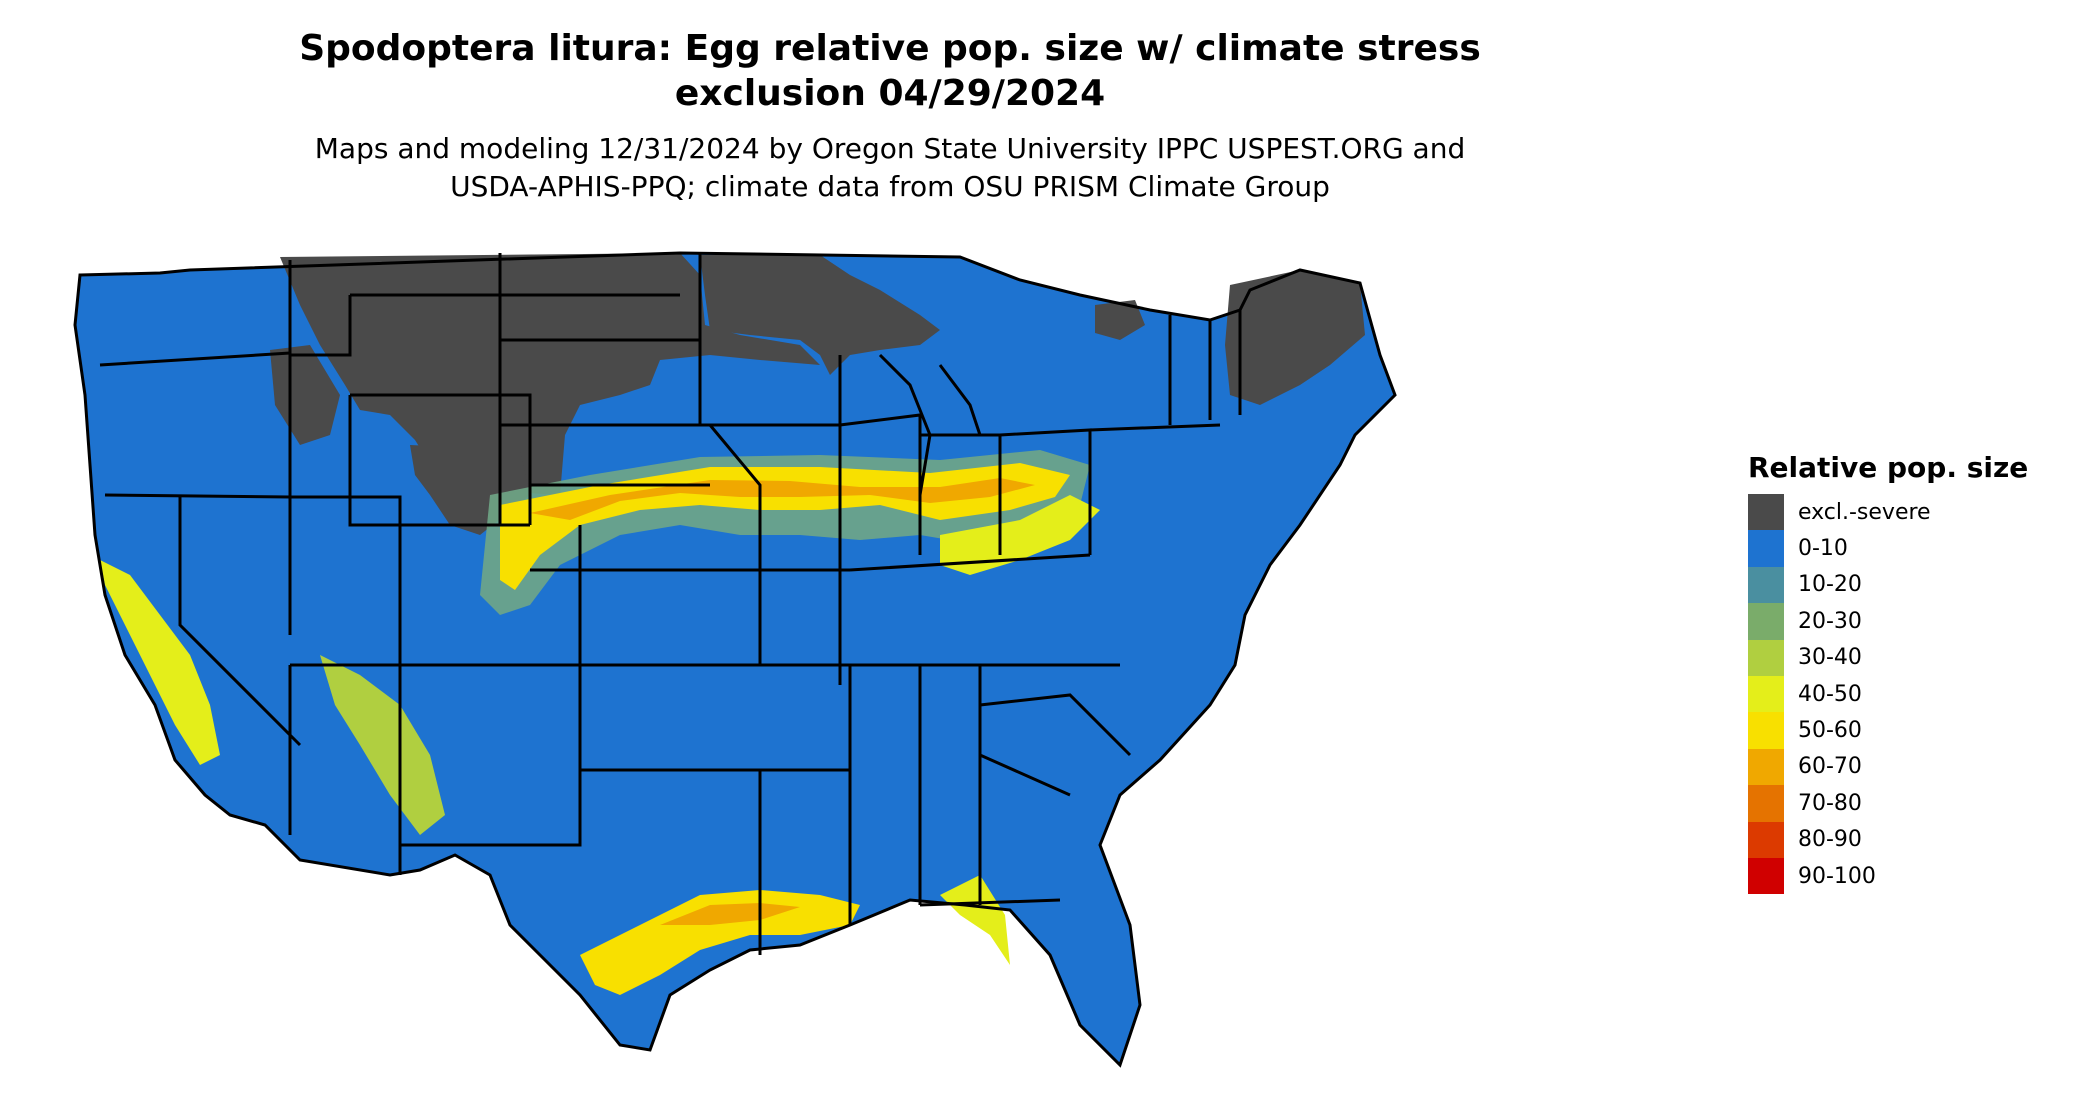 The height and width of the screenshot is (1116, 2100). I want to click on legend-label: 30-40, so click(1830, 658).